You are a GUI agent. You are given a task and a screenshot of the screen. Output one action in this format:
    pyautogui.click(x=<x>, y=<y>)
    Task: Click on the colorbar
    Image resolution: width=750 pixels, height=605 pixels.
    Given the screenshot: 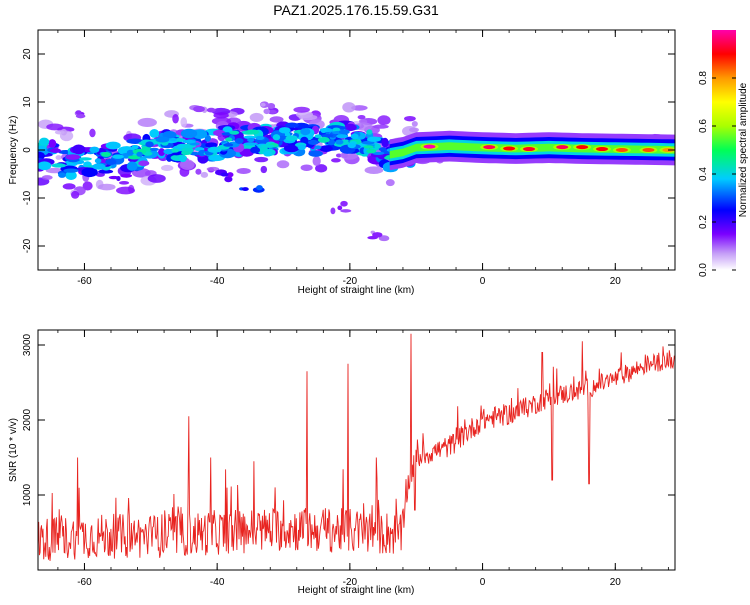 What is the action you would take?
    pyautogui.click(x=724, y=150)
    